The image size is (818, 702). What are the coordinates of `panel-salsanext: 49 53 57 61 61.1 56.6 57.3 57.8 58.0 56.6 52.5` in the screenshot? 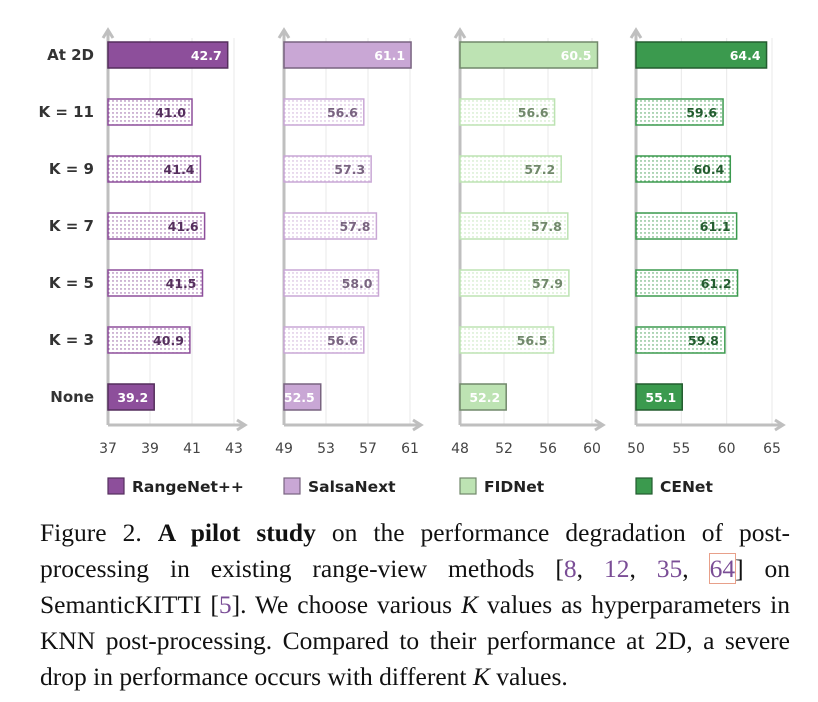 It's located at (349, 242).